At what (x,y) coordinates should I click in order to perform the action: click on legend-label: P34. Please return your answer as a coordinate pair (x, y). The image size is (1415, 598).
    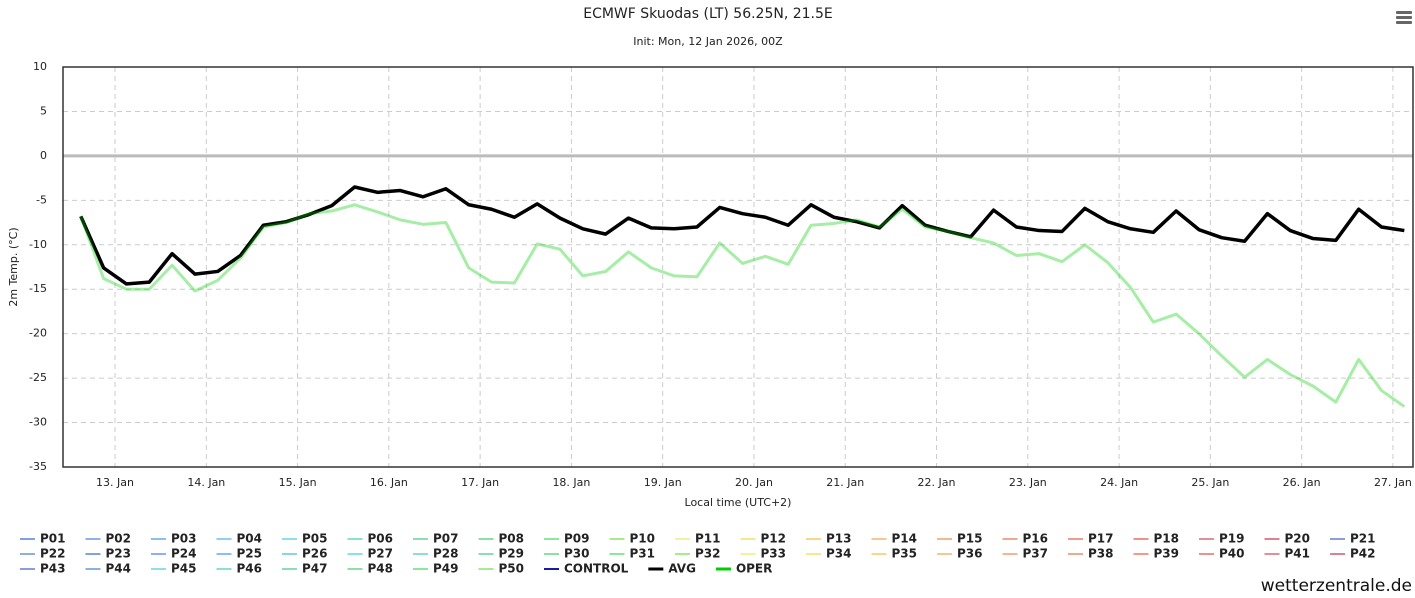
    Looking at the image, I should click on (839, 554).